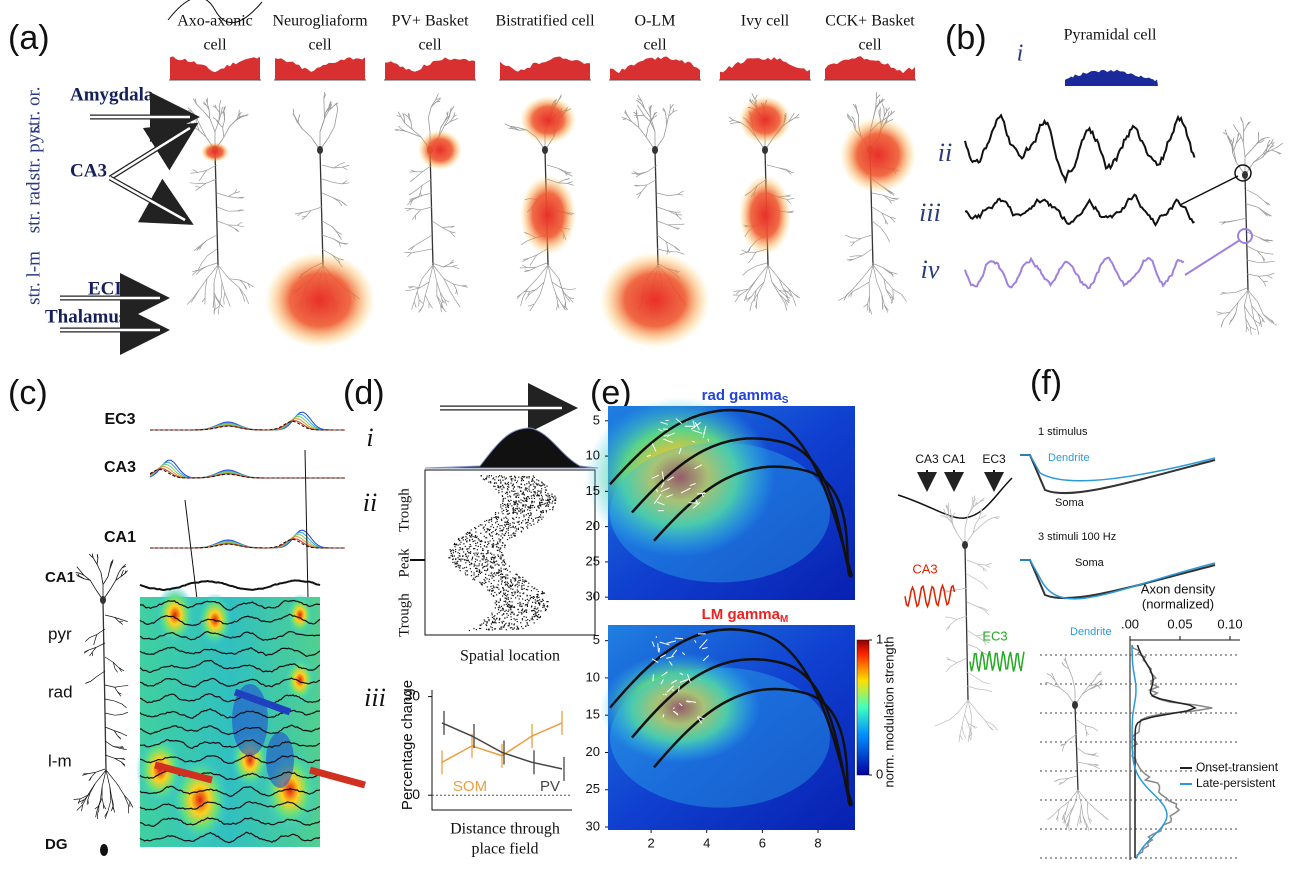 The width and height of the screenshot is (1291, 873). I want to click on phase-histogram, so click(430, 68).